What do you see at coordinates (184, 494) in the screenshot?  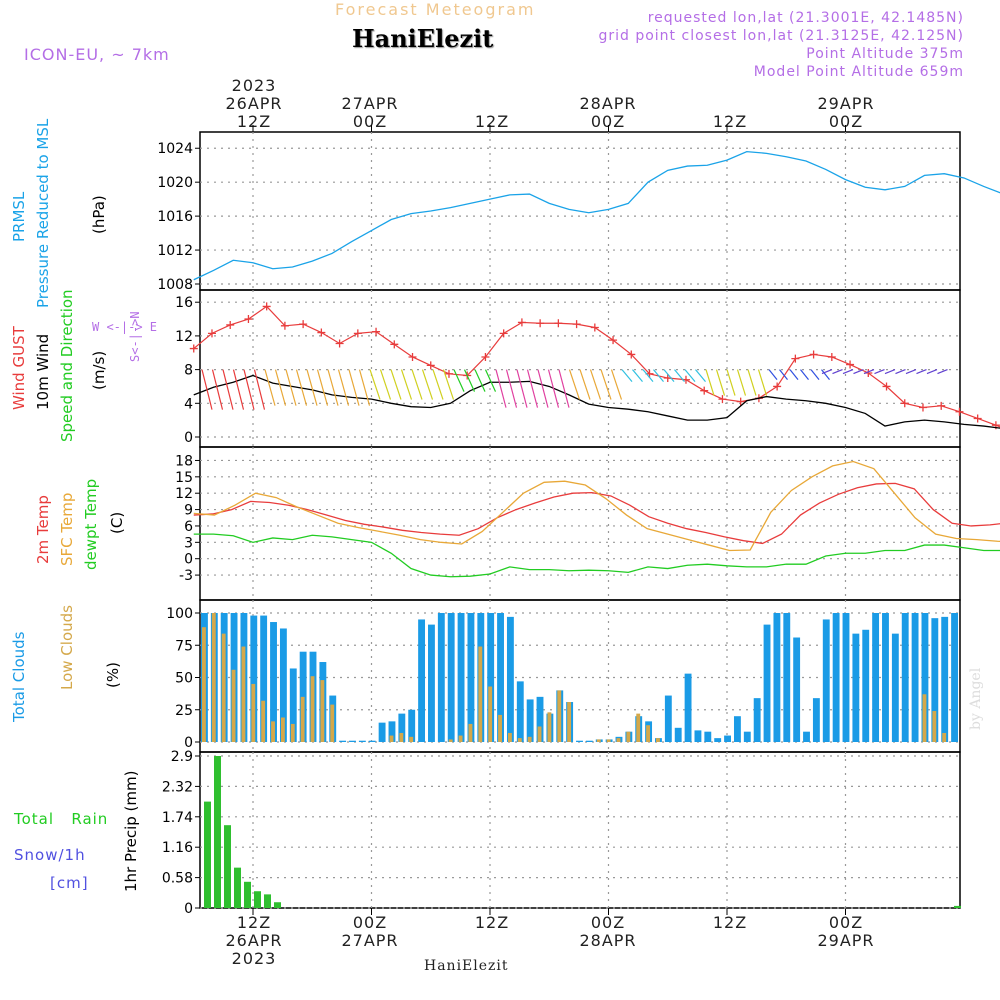 I see `y-tick-label: 12` at bounding box center [184, 494].